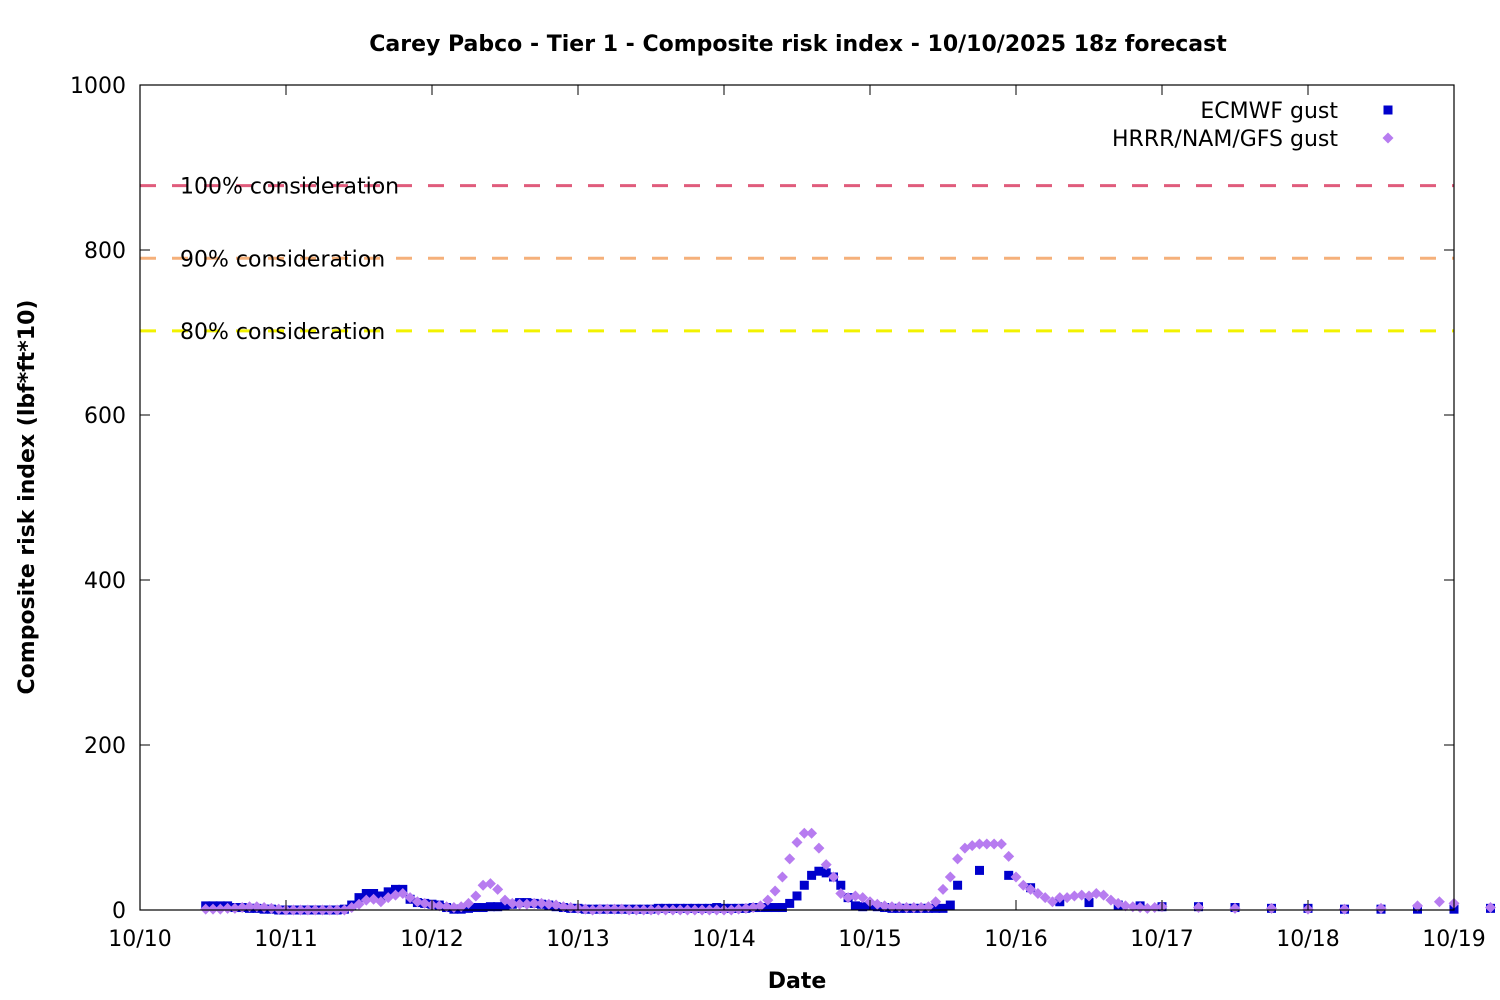 This screenshot has width=1500, height=1000. I want to click on reference-line-label: 100% consideration, so click(289, 187).